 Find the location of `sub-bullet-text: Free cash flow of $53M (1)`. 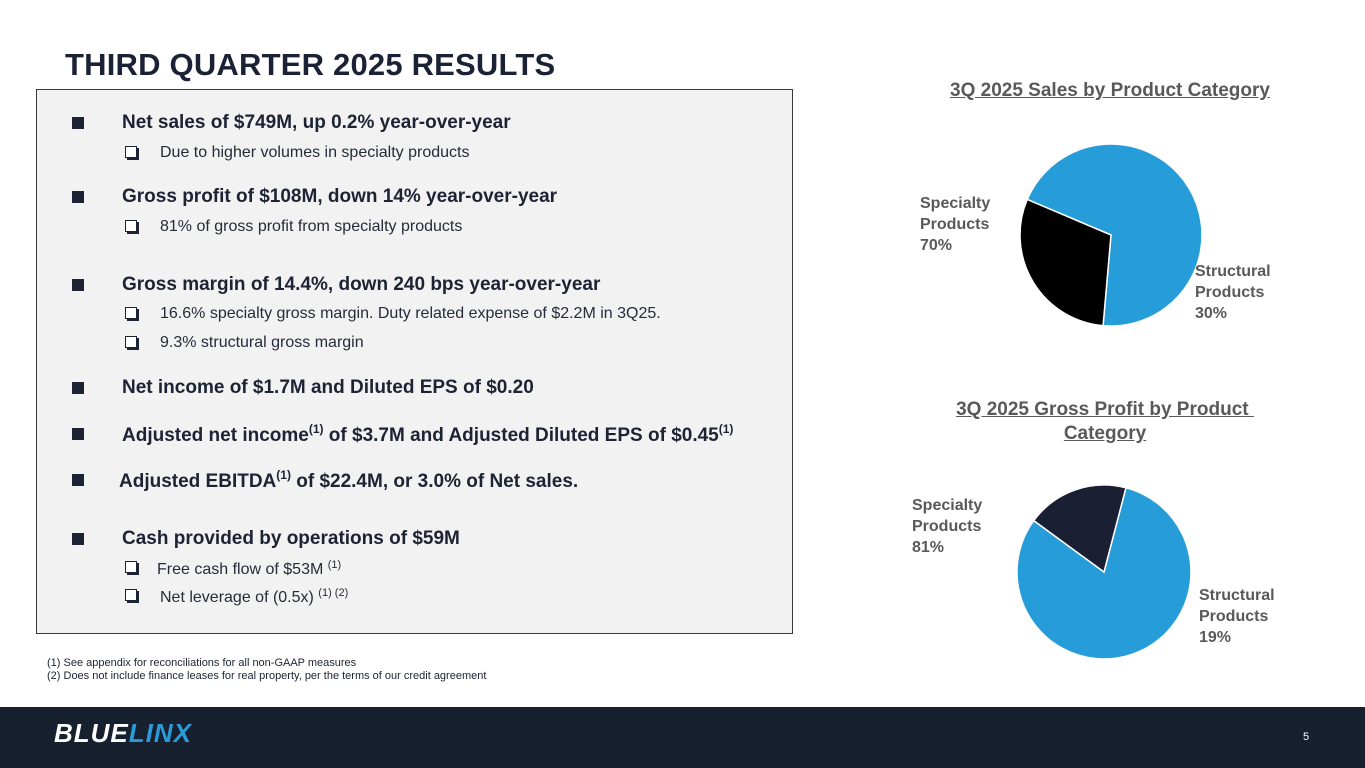

sub-bullet-text: Free cash flow of $53M (1) is located at coordinates (249, 568).